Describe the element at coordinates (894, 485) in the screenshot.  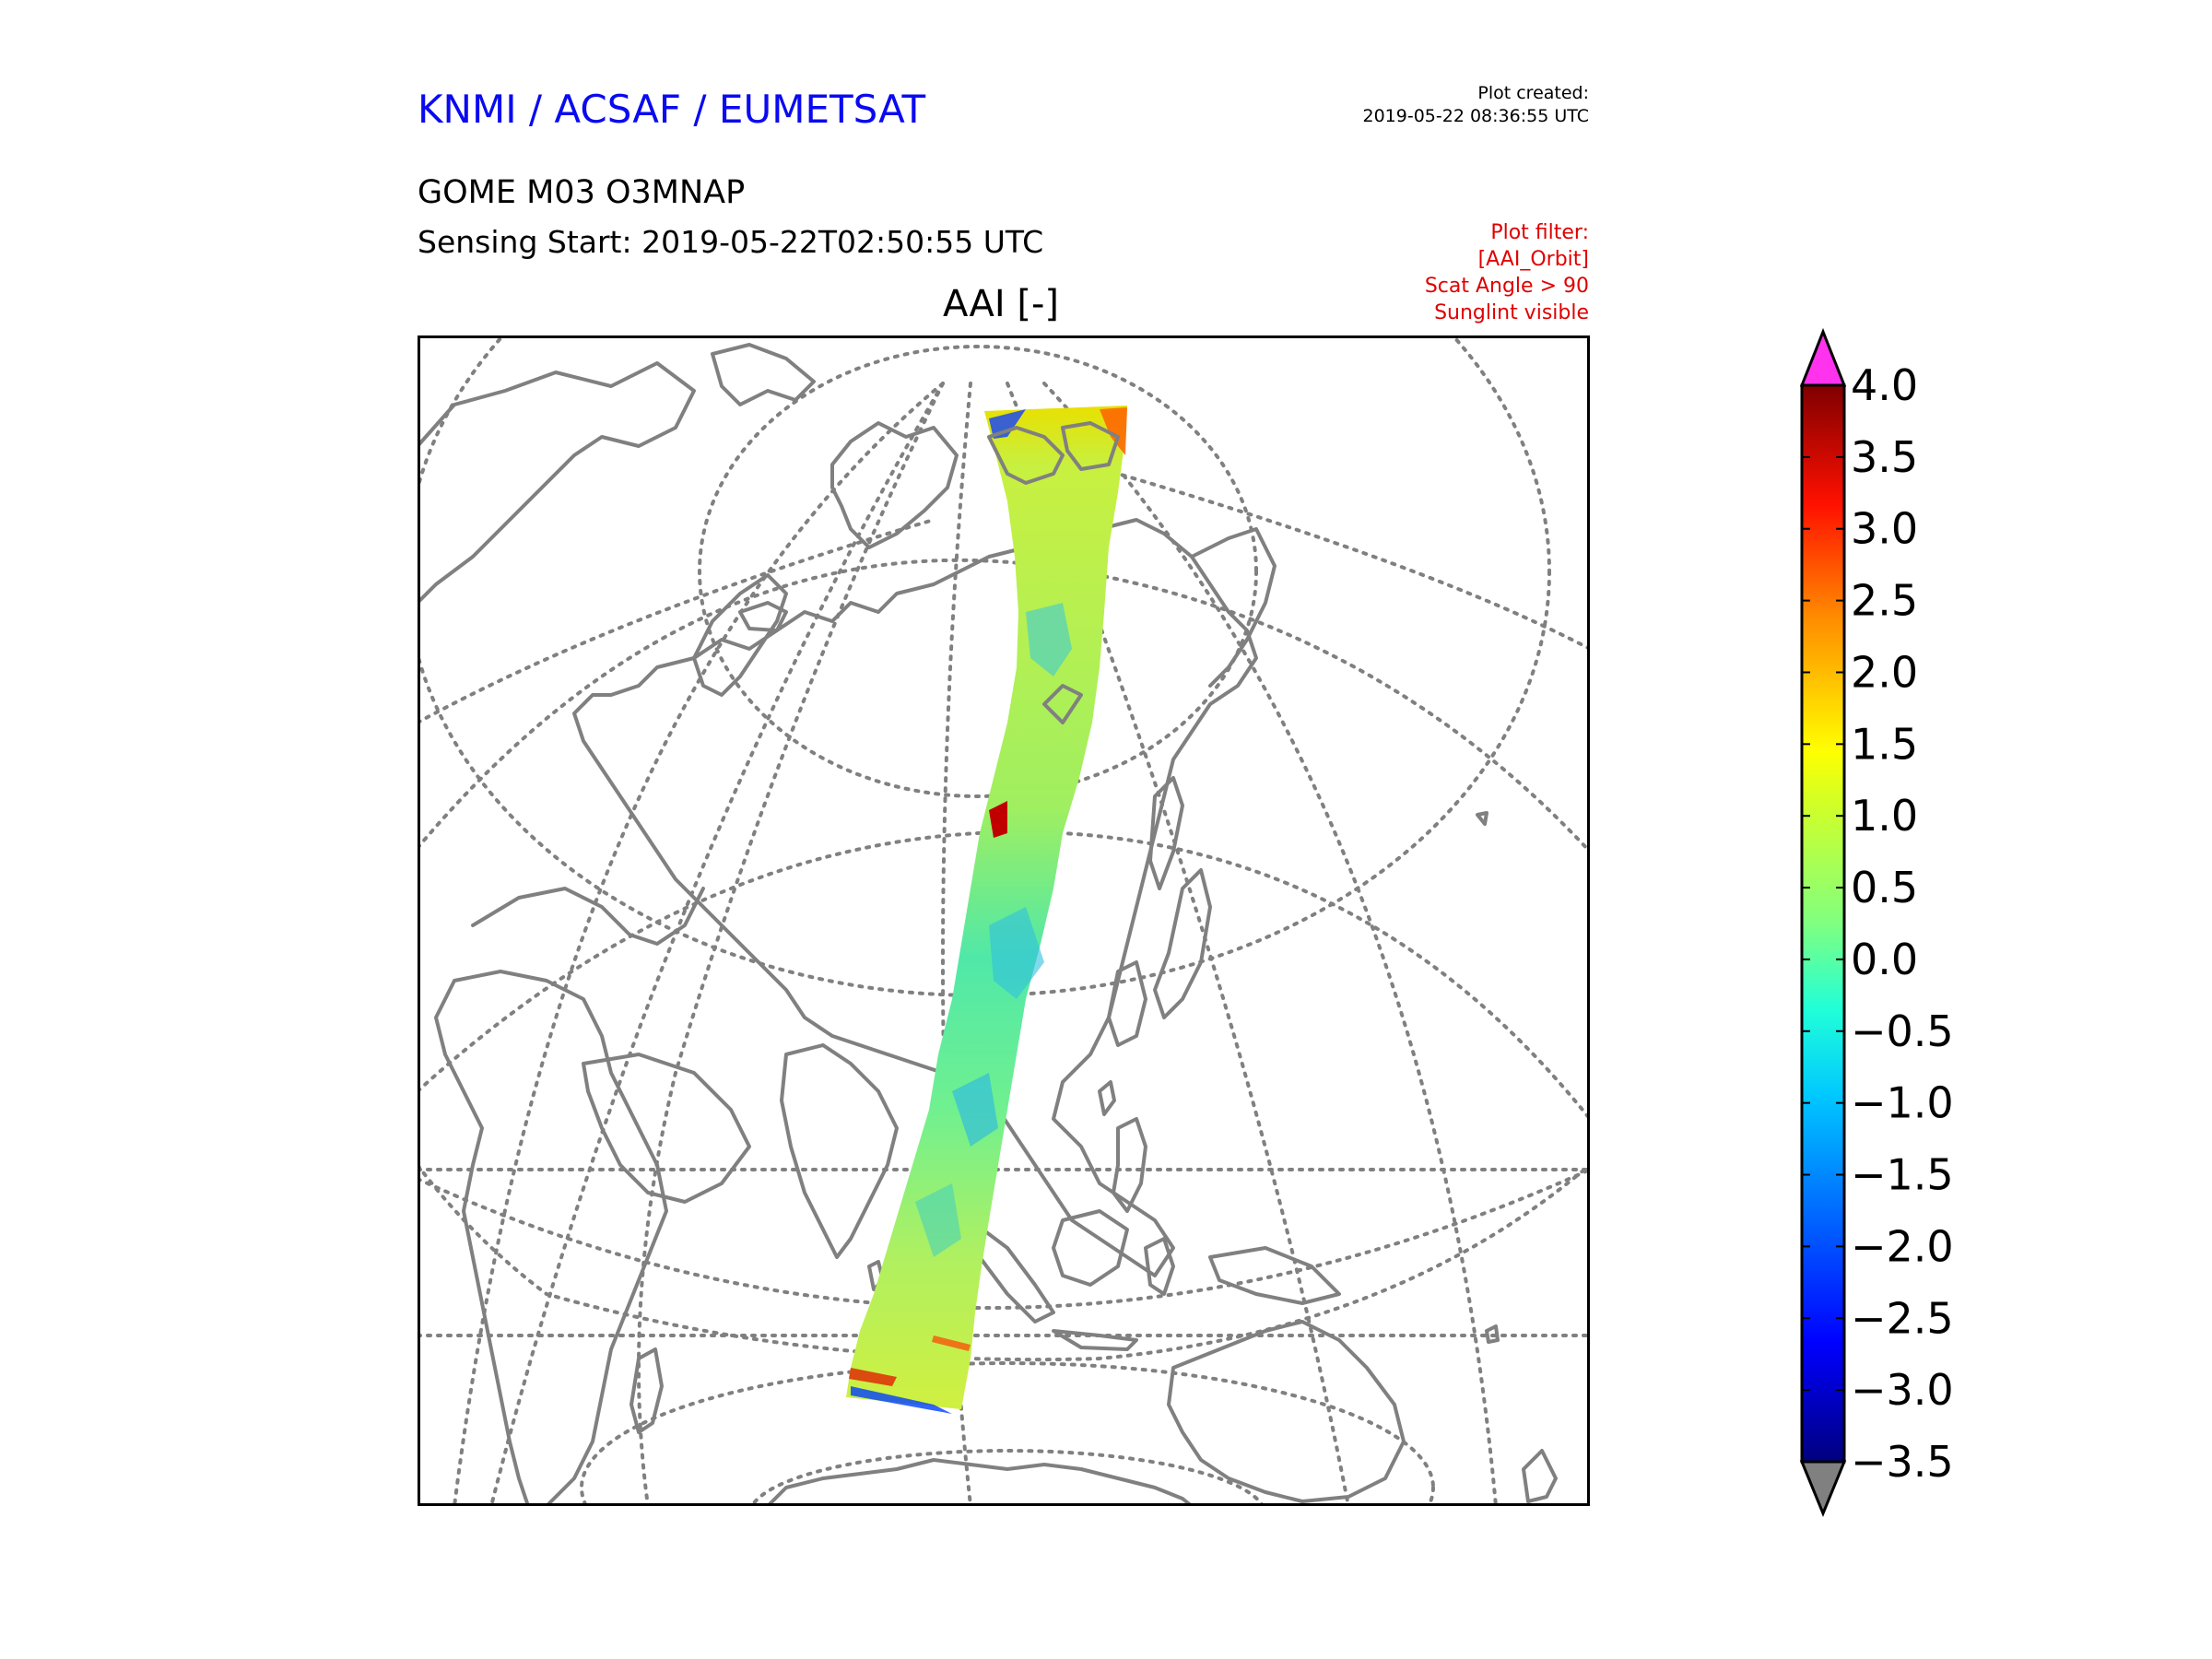
I see `coastline-greenland` at that location.